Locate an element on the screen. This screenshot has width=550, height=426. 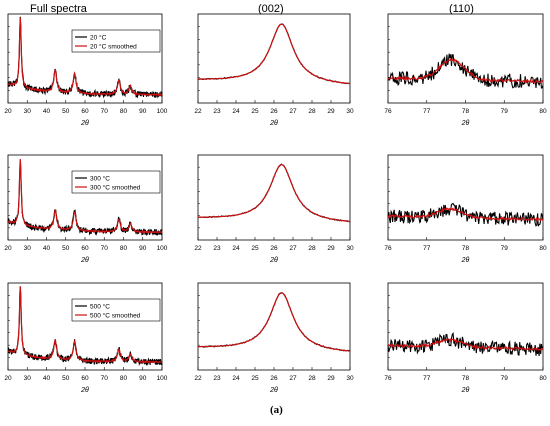
legend-label: 20 °C is located at coordinates (98, 38).